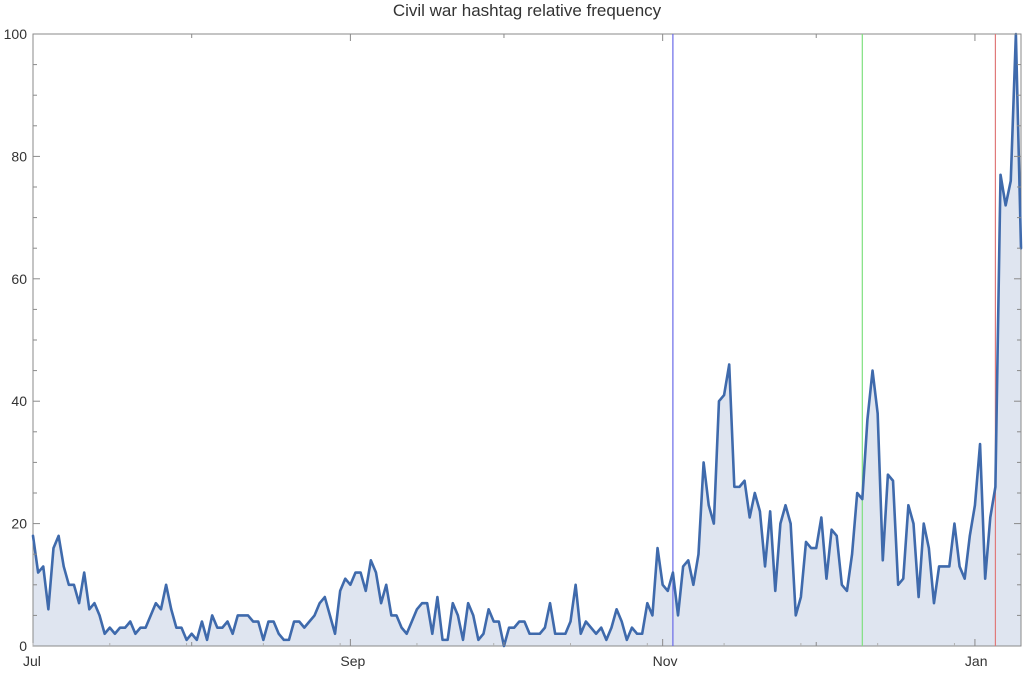 This screenshot has height=674, width=1024. I want to click on y-tick-label: 20, so click(19, 524).